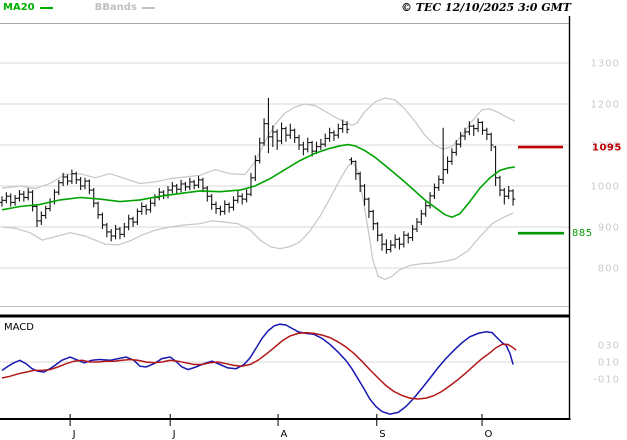 Image resolution: width=627 pixels, height=440 pixels. I want to click on ma20-path, so click(258, 181).